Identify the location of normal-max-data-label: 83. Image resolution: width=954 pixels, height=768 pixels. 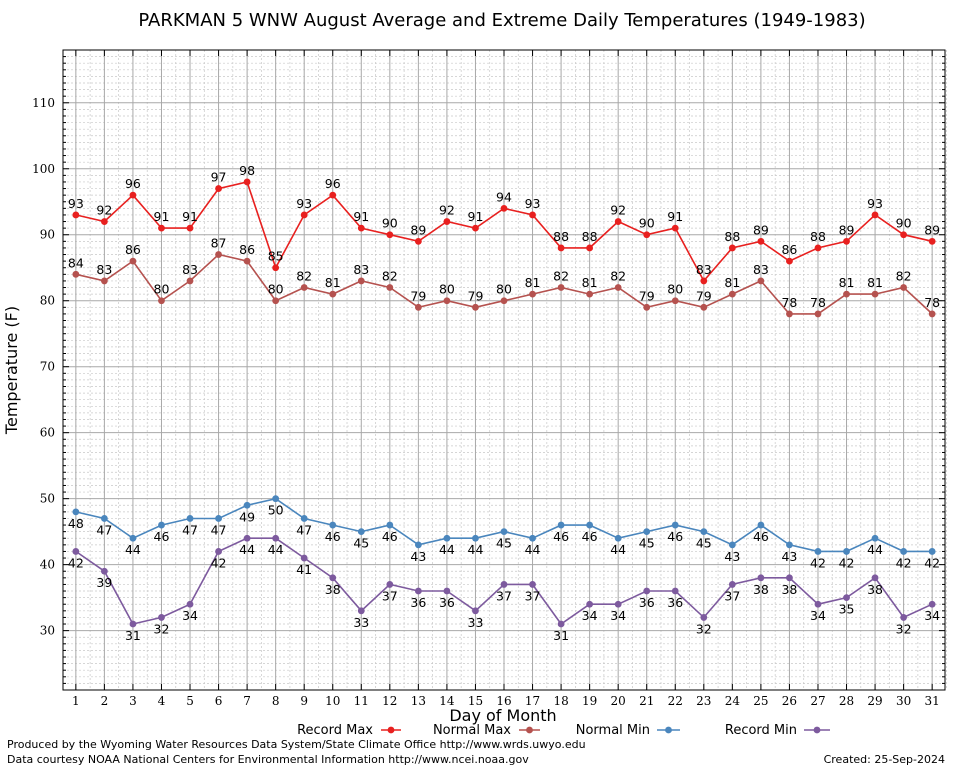
(761, 269).